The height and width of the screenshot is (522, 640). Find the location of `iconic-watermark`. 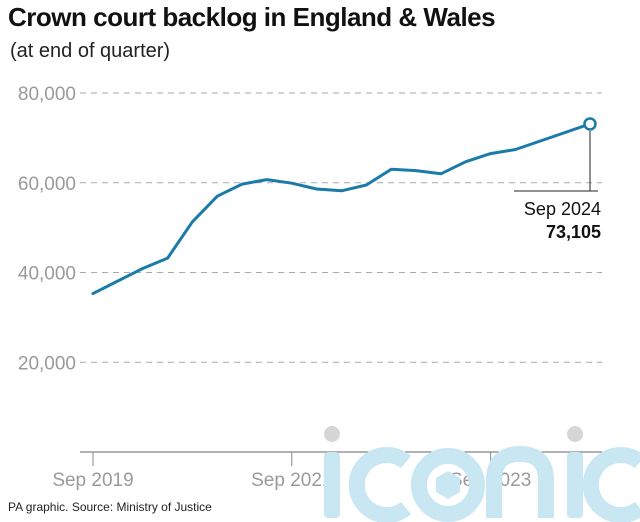

iconic-watermark is located at coordinates (482, 474).